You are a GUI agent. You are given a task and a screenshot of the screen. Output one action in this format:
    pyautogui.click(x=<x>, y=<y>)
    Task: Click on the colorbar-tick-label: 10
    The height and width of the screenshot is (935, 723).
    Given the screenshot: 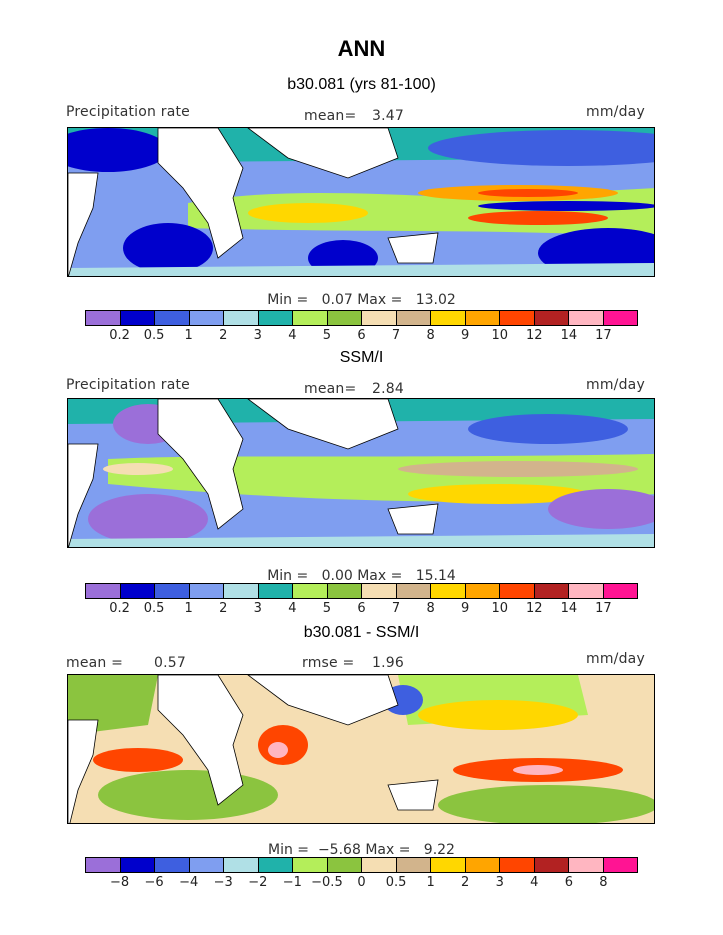 What is the action you would take?
    pyautogui.click(x=500, y=335)
    